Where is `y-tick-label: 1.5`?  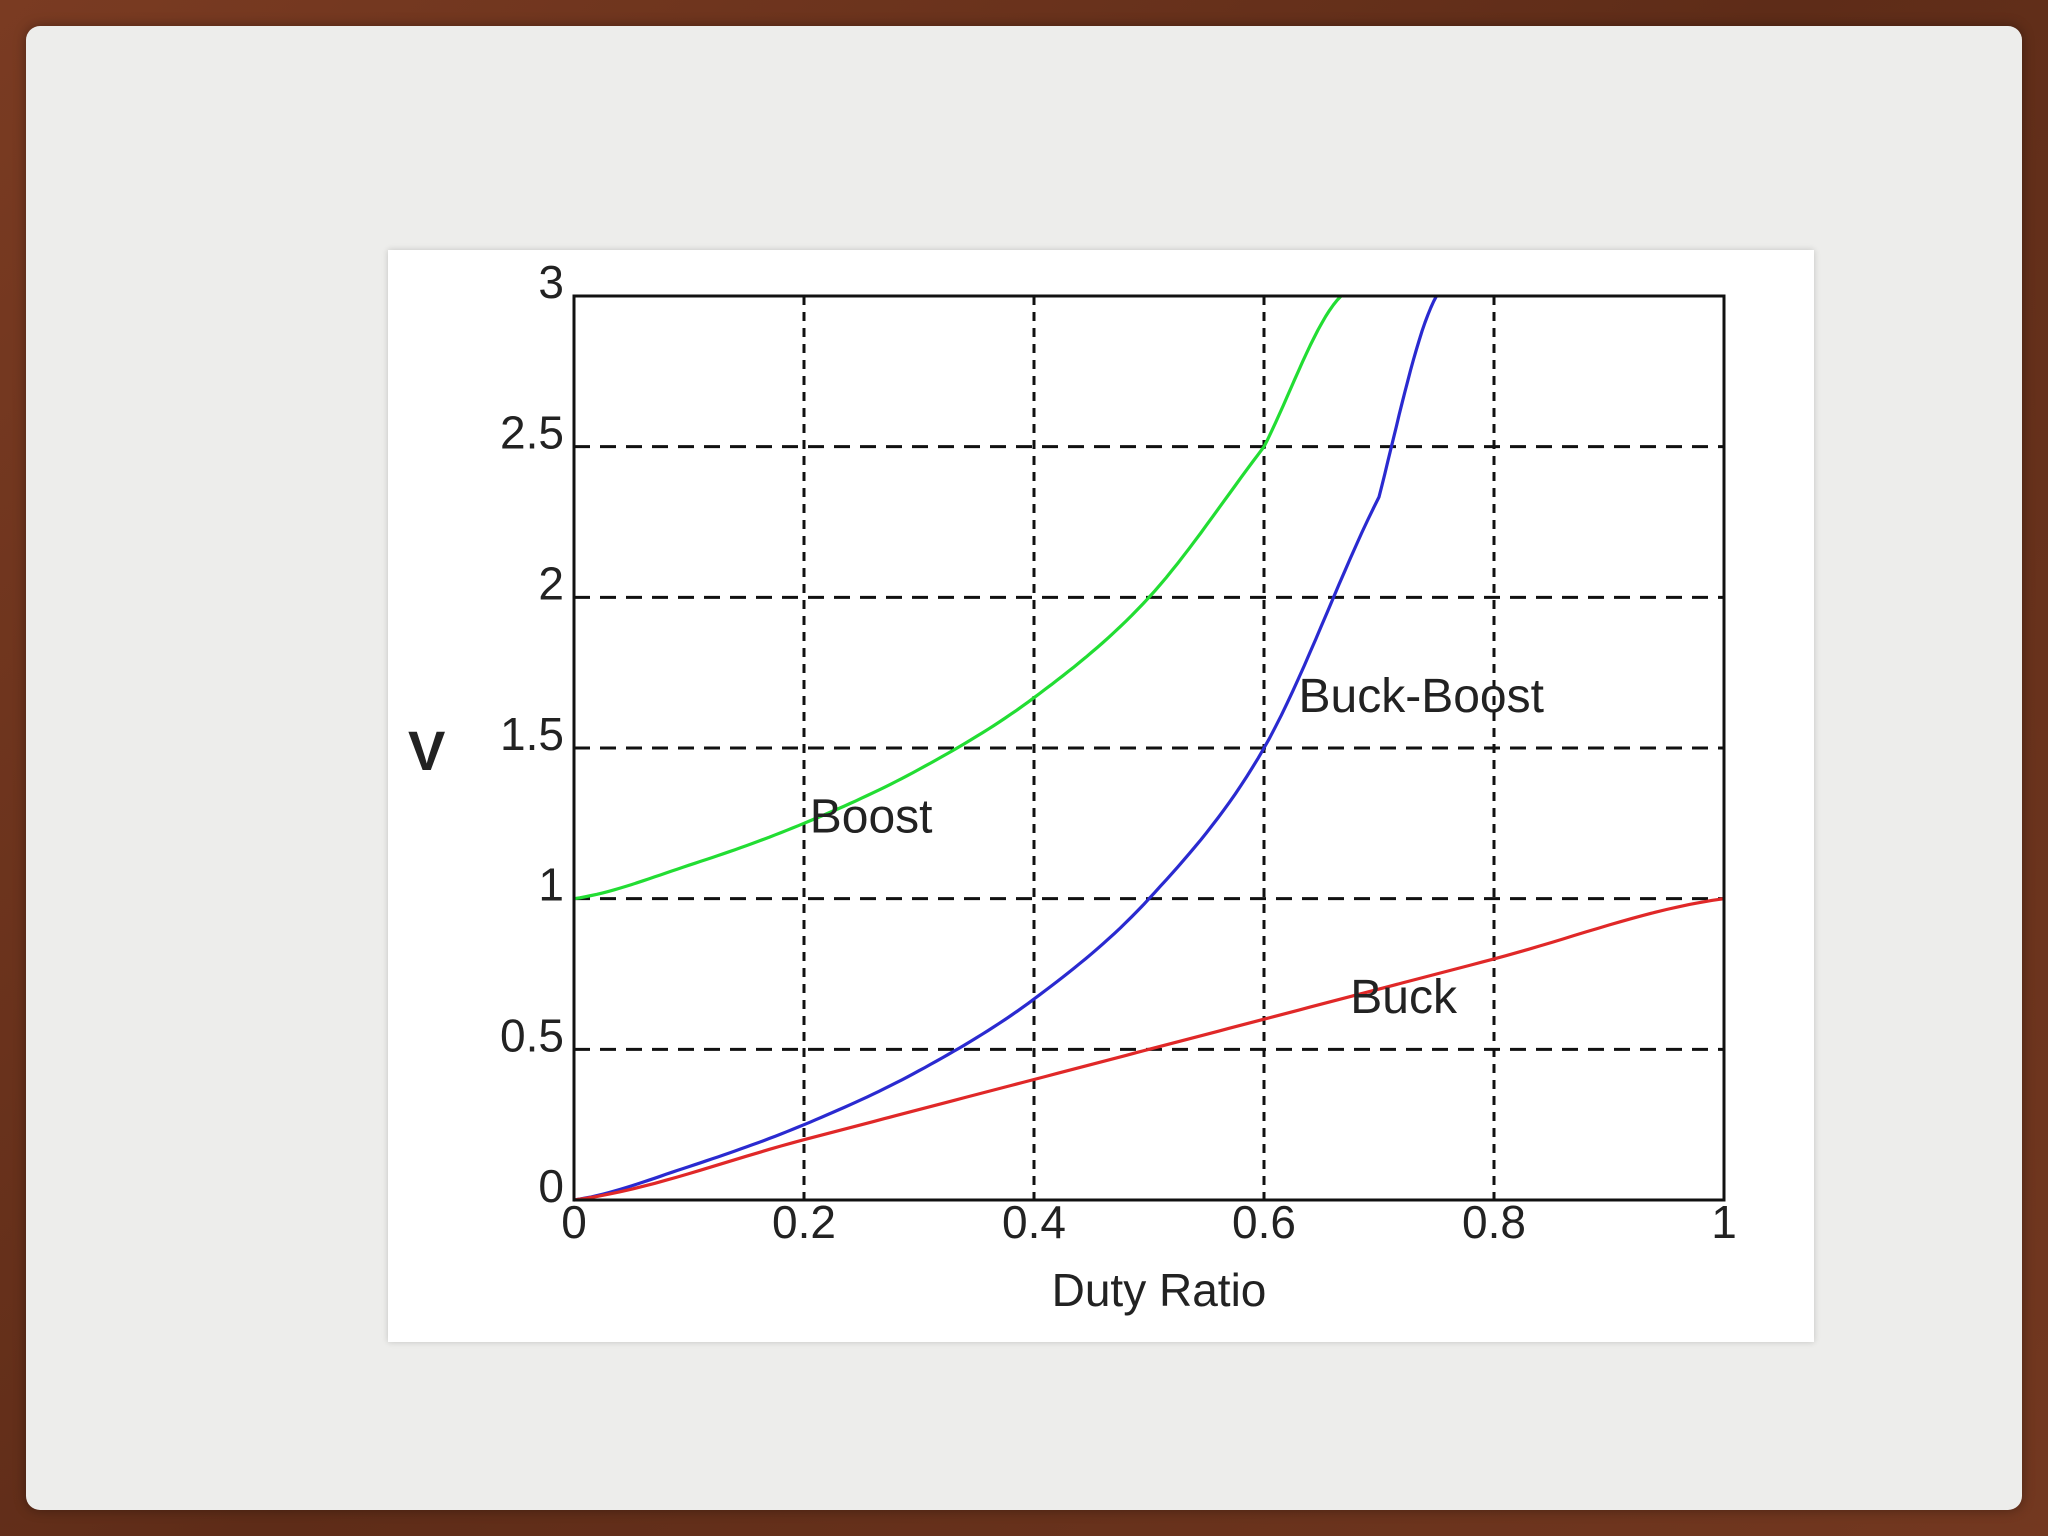 y-tick-label: 1.5 is located at coordinates (532, 734).